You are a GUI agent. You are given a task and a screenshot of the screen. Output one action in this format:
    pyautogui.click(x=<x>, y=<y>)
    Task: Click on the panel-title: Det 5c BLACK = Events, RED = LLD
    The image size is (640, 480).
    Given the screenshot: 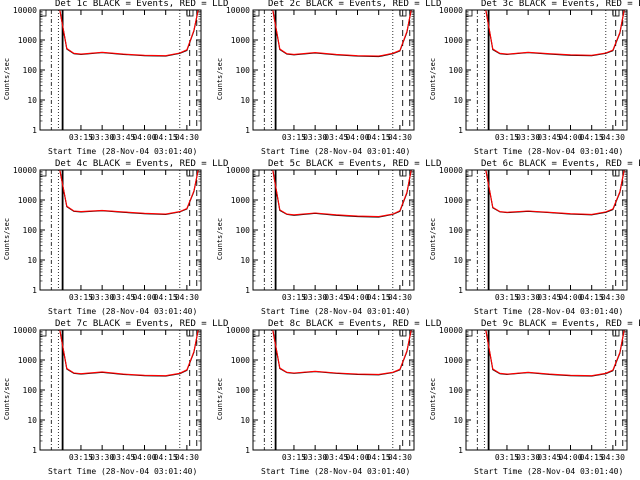 What is the action you would take?
    pyautogui.click(x=355, y=164)
    